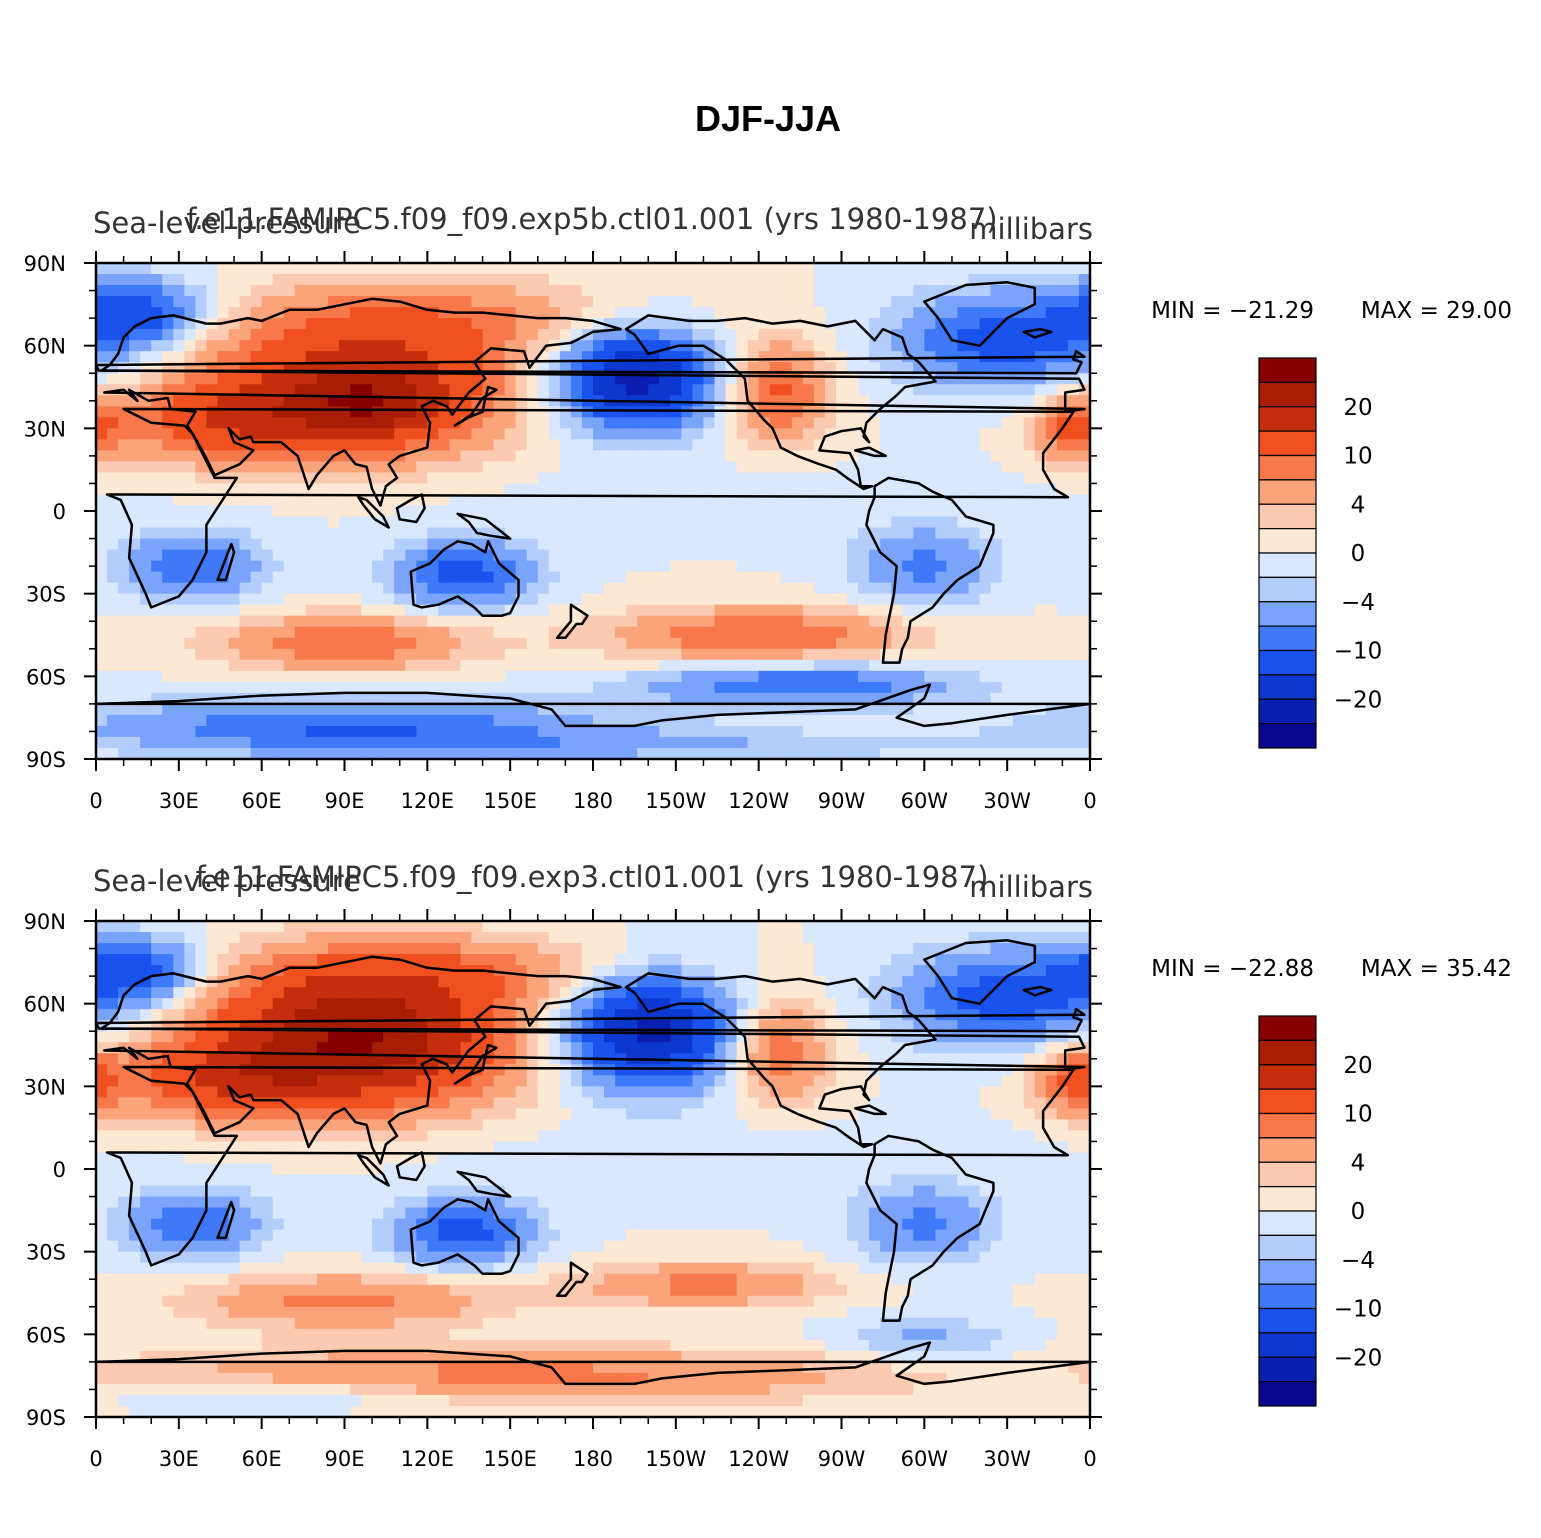 This screenshot has height=1538, width=1541. What do you see at coordinates (46, 1253) in the screenshot?
I see `lat-label: 30S` at bounding box center [46, 1253].